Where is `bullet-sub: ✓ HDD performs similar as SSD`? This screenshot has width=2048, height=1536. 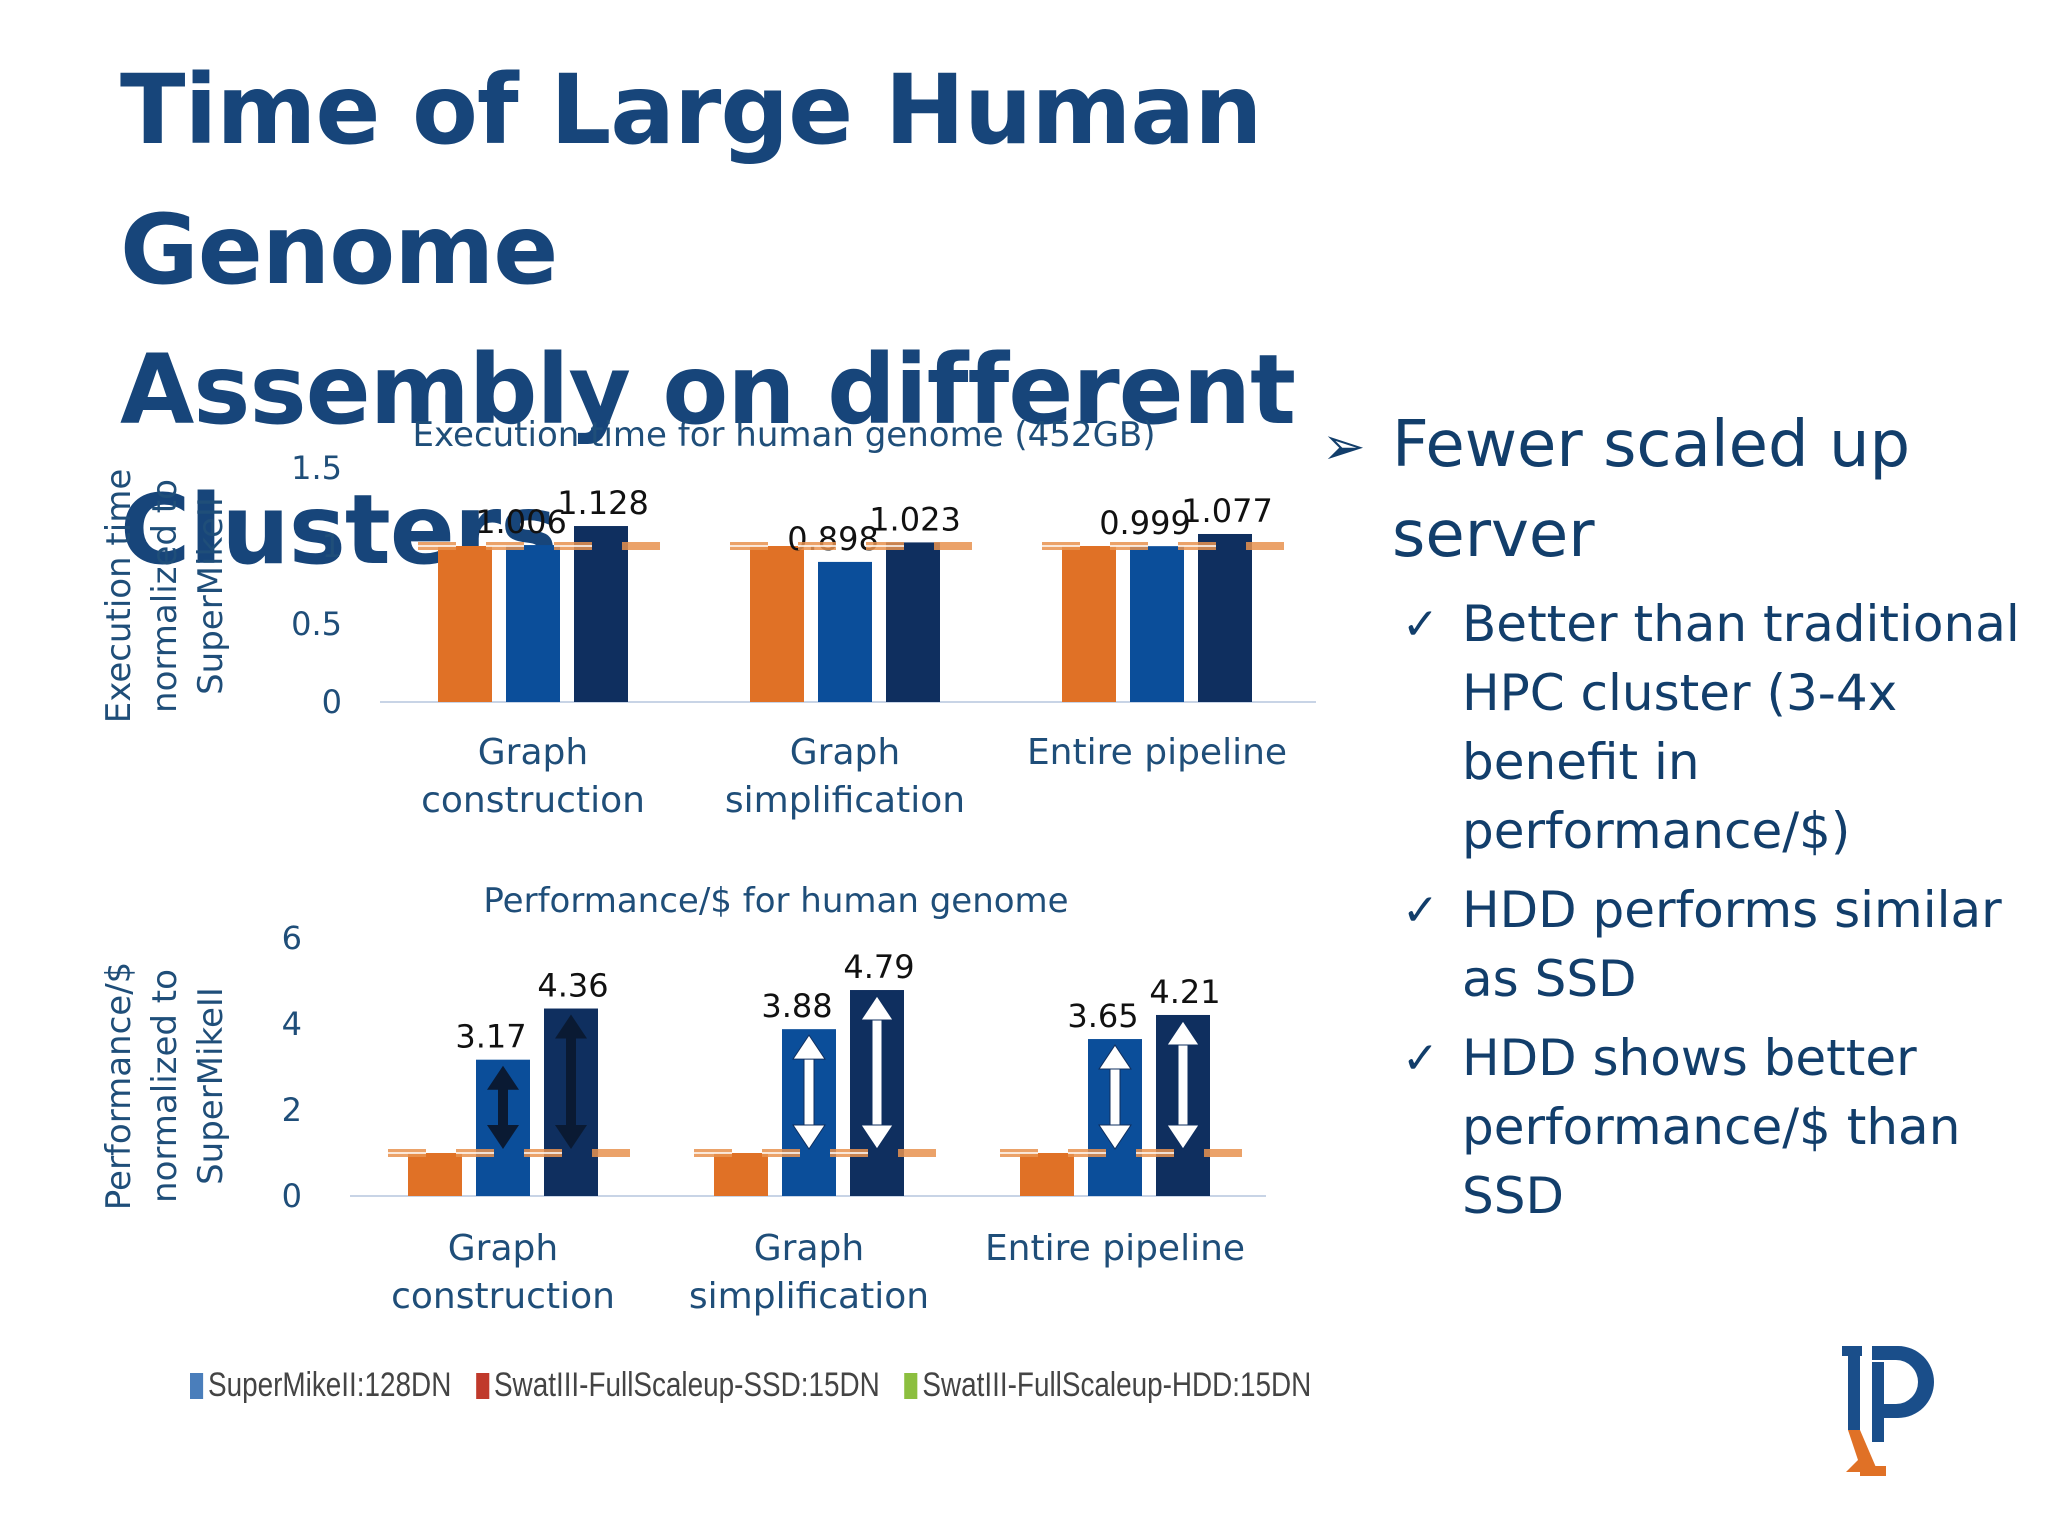 bullet-sub: ✓ HDD performs similar as SSD is located at coordinates (1672, 945).